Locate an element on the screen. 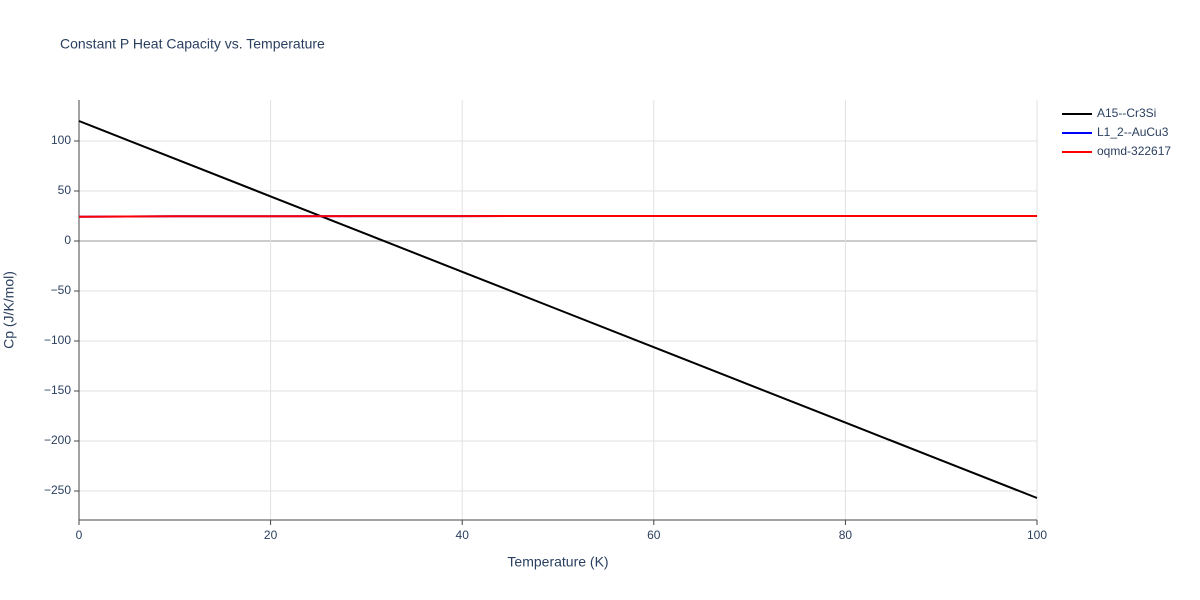  y-tick-label: −200 is located at coordinates (57, 440).